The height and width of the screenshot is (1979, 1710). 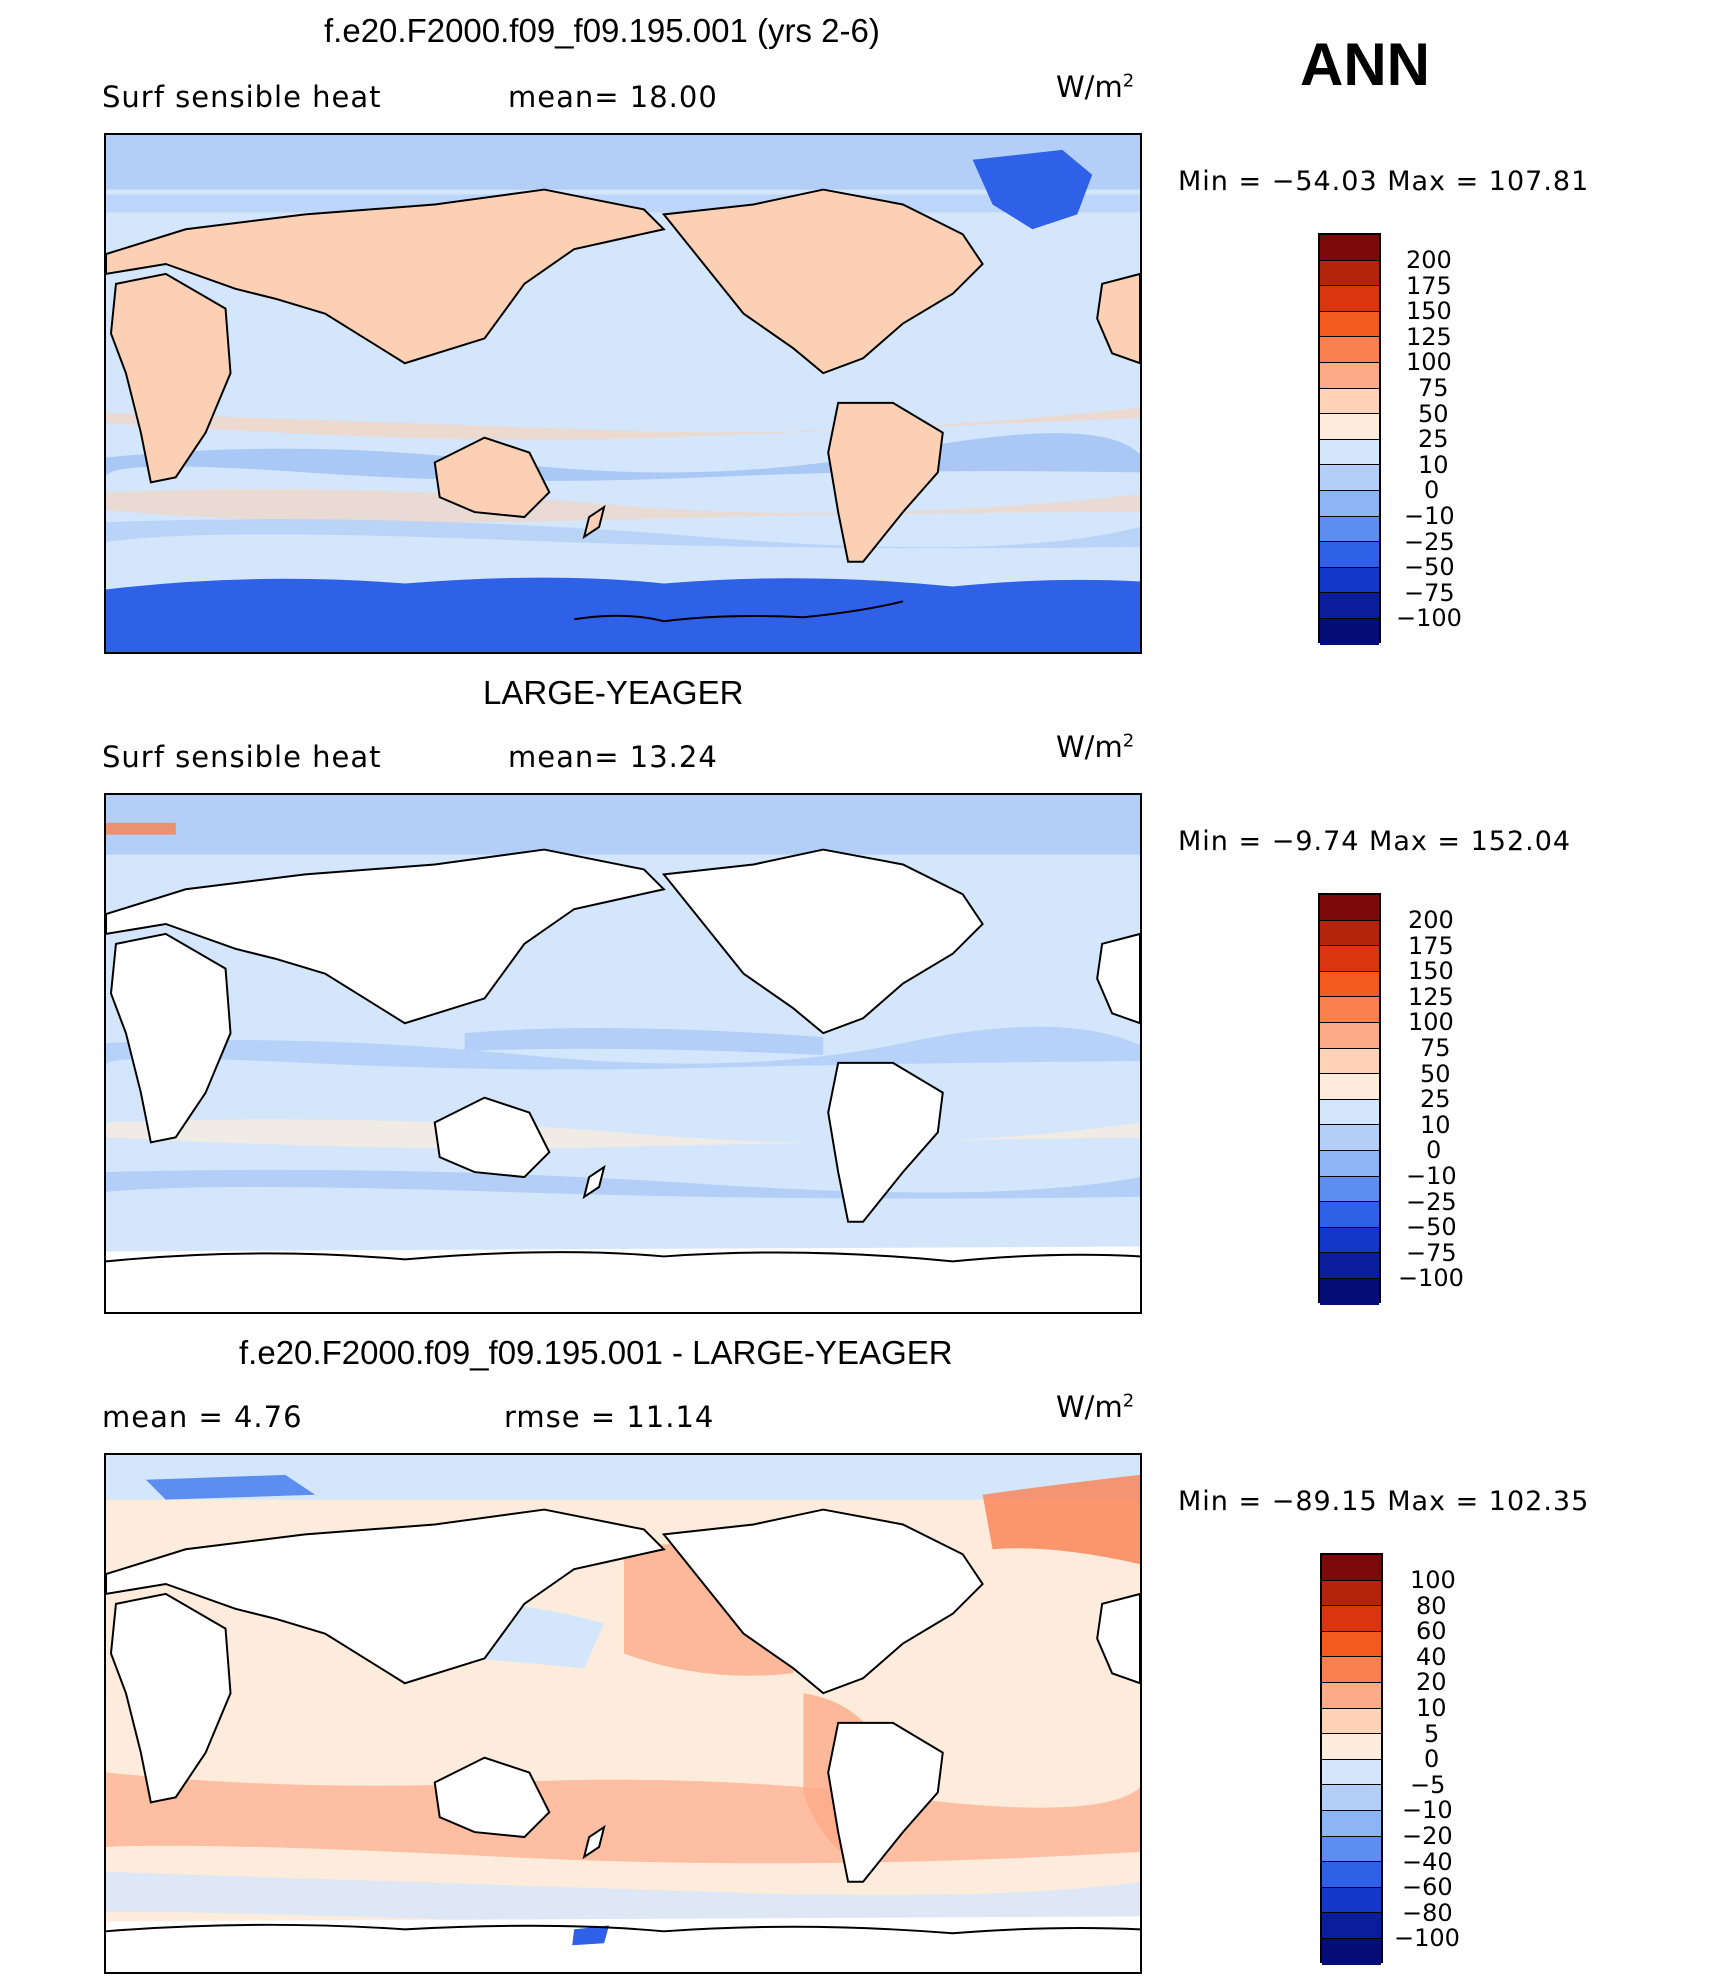 I want to click on panel1-colorbar, so click(x=1349, y=438).